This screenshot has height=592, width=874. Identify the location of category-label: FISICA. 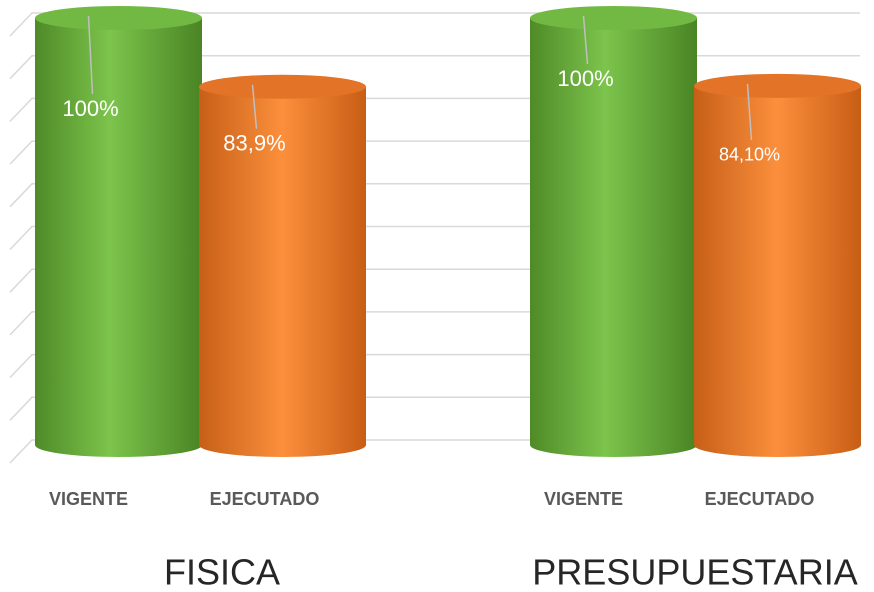
(222, 572).